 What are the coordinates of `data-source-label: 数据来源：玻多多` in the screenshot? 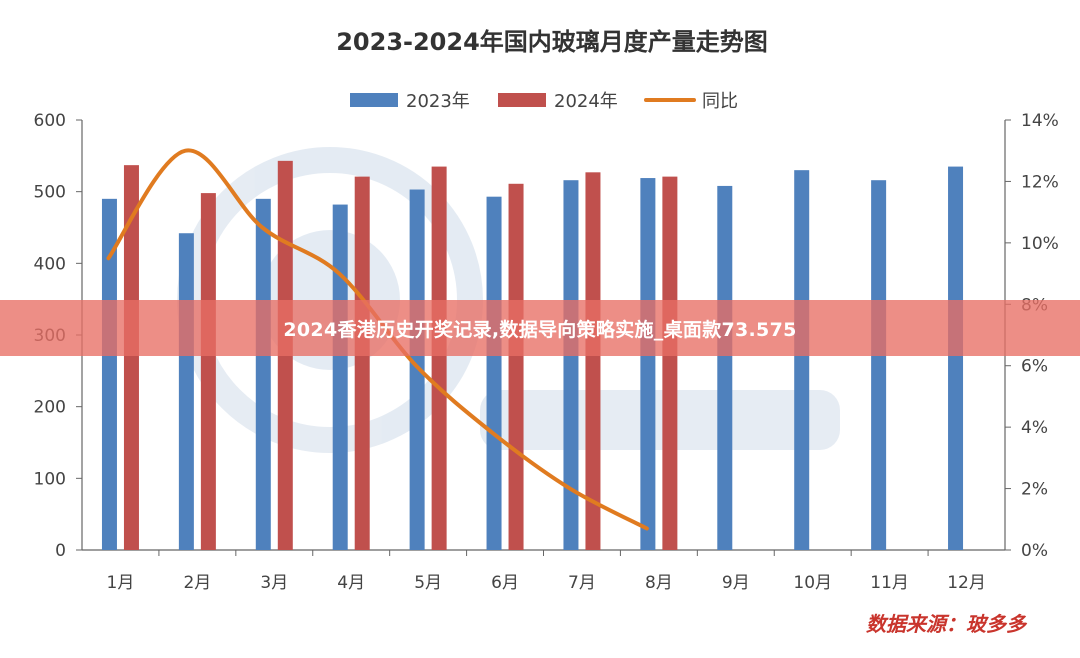 It's located at (946, 624).